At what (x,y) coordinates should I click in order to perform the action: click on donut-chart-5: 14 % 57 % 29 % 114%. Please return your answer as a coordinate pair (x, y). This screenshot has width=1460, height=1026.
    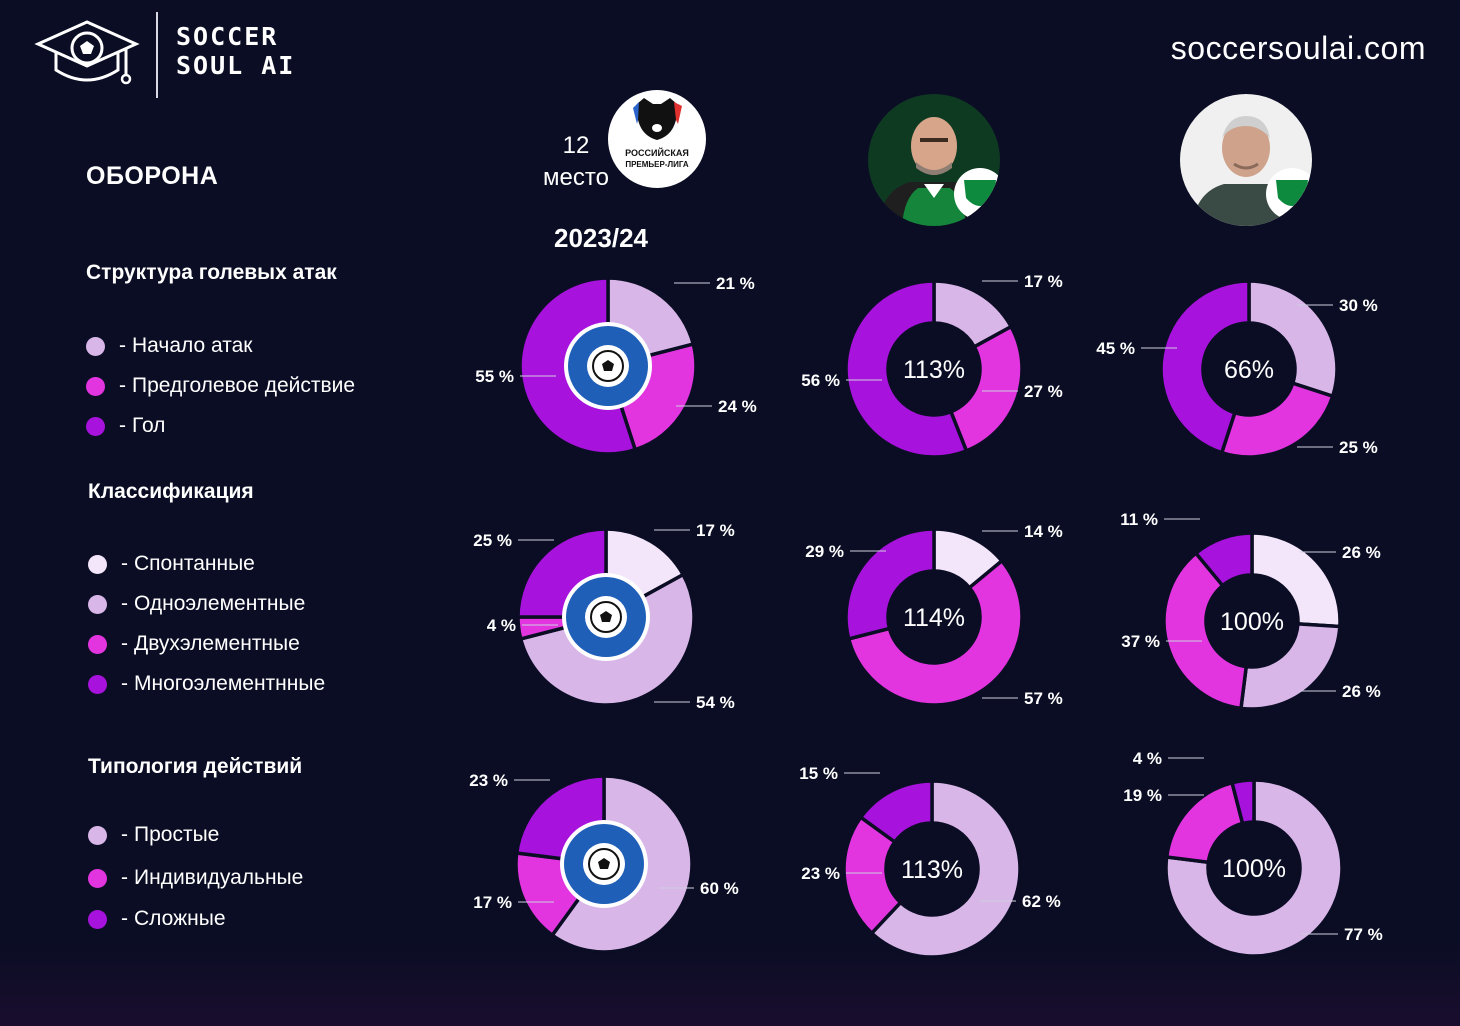
    Looking at the image, I should click on (934, 619).